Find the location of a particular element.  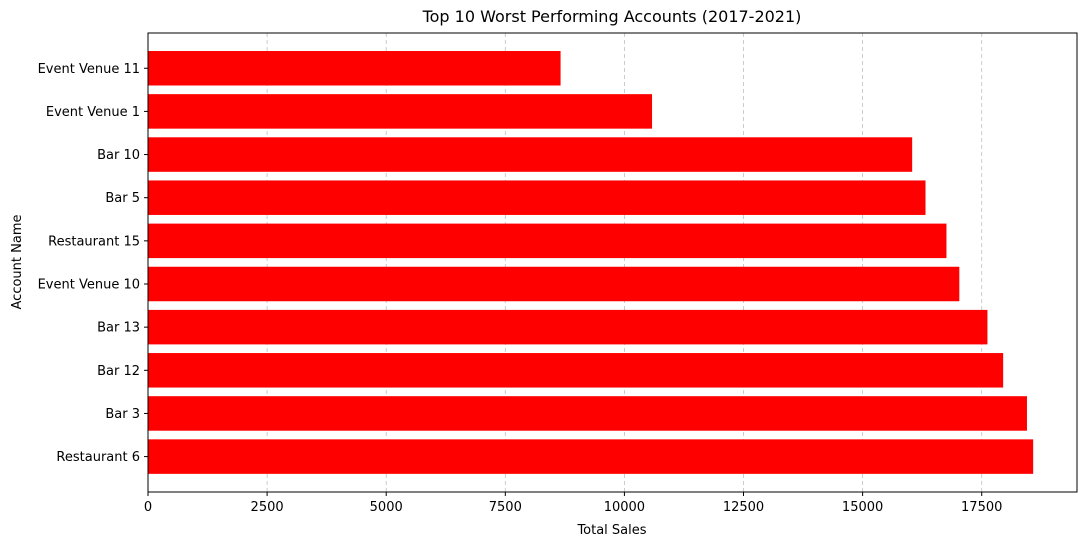

y-axis-title: Account Name is located at coordinates (17, 262).